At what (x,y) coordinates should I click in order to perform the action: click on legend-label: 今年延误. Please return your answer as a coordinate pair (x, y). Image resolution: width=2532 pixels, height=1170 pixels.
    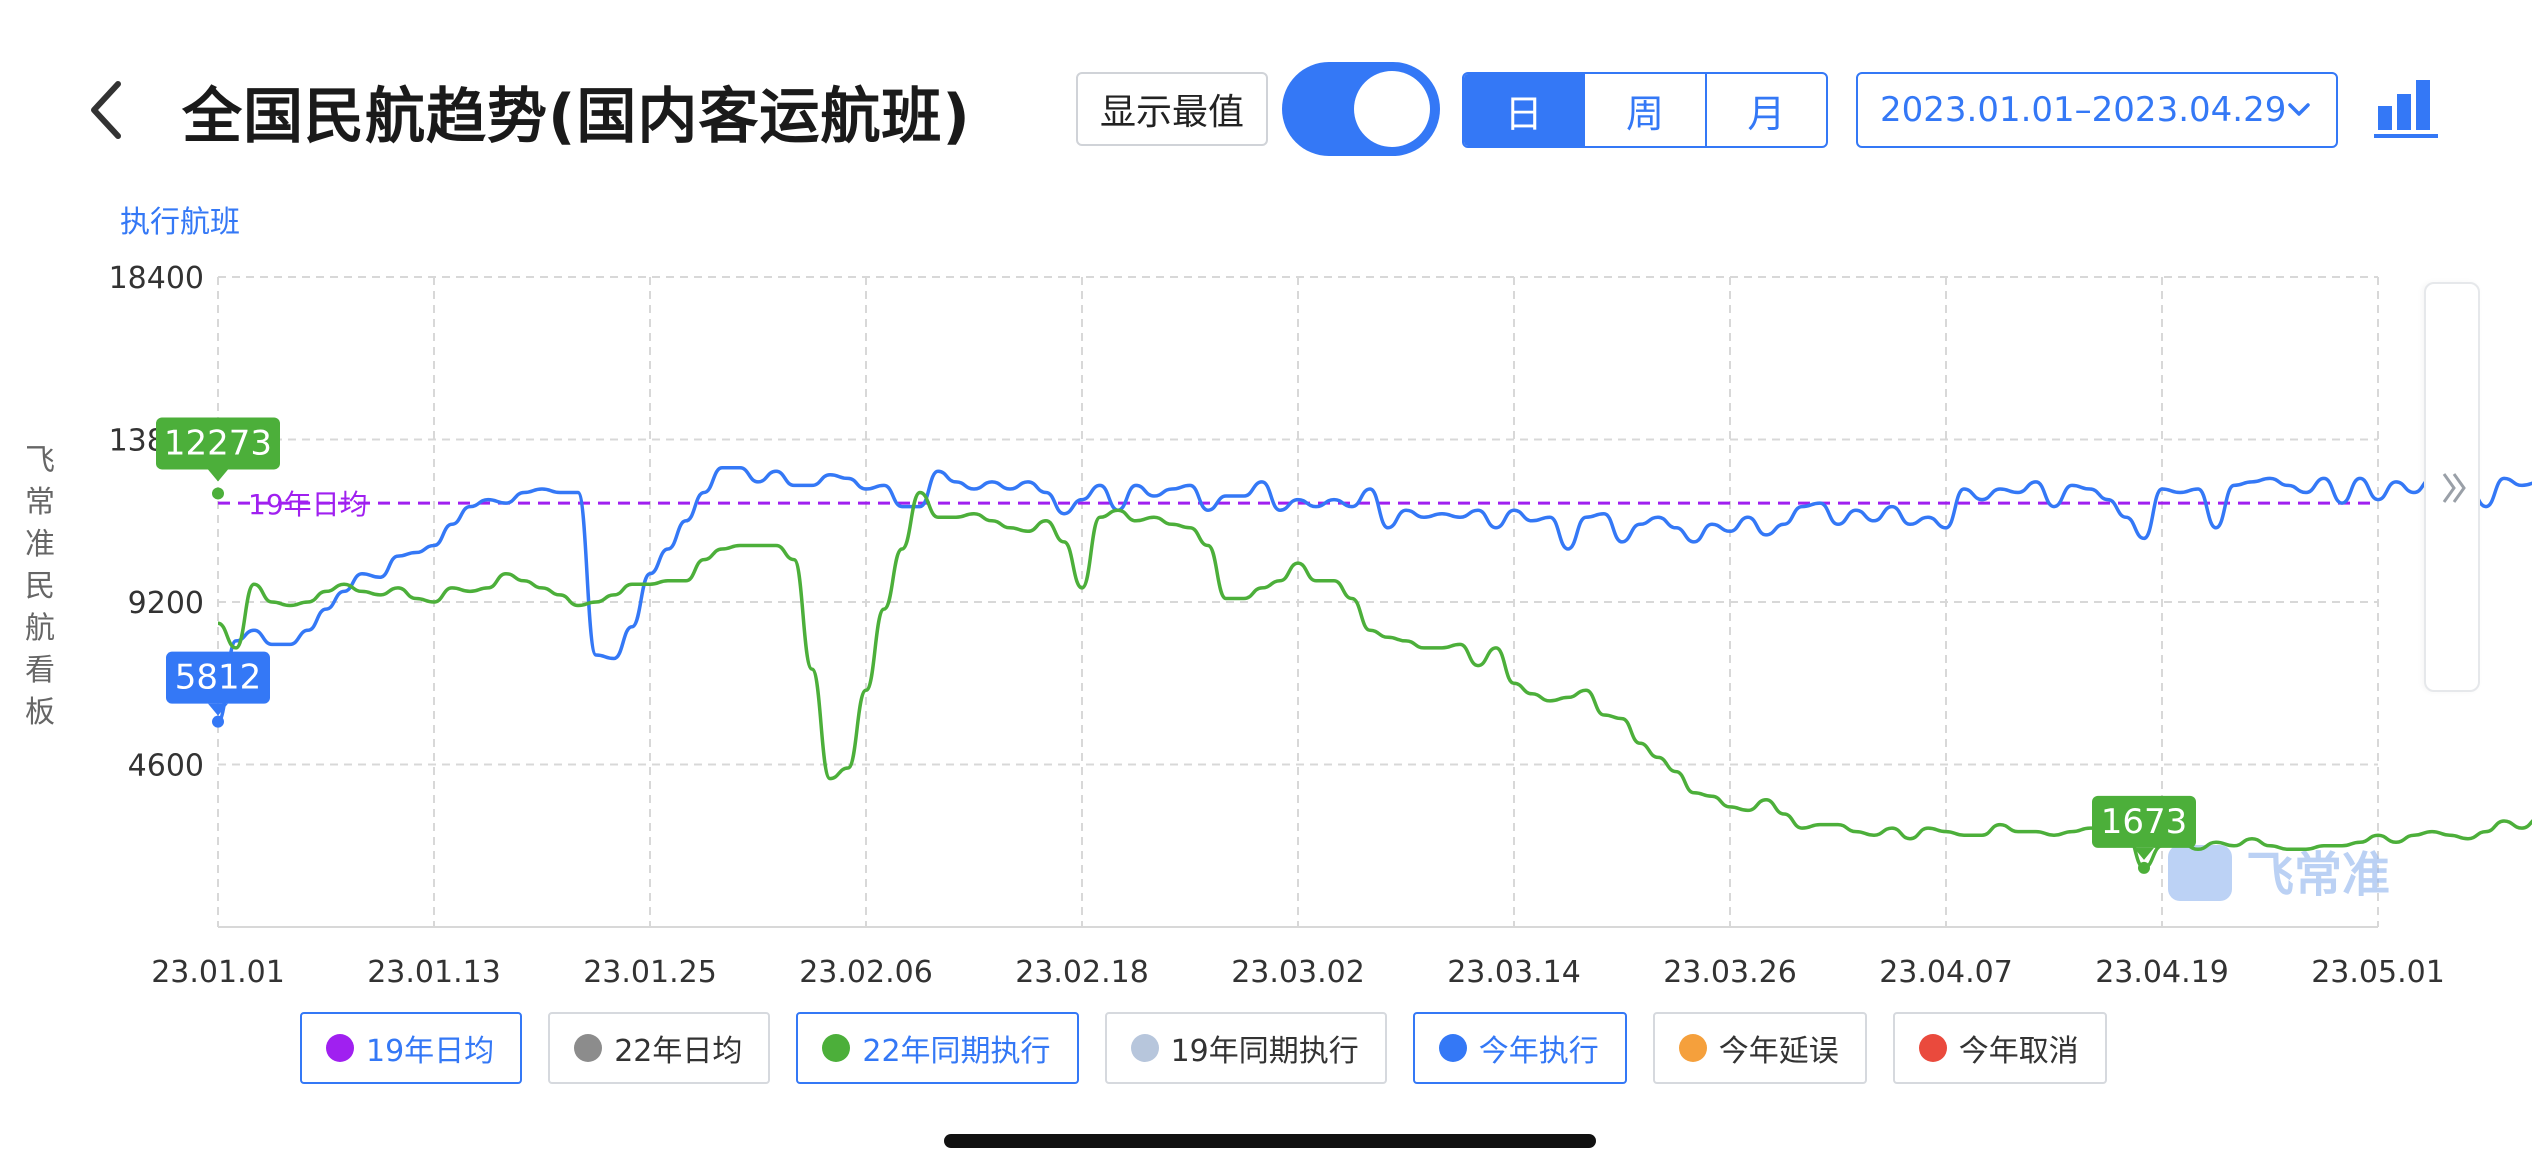
    Looking at the image, I should click on (1778, 1051).